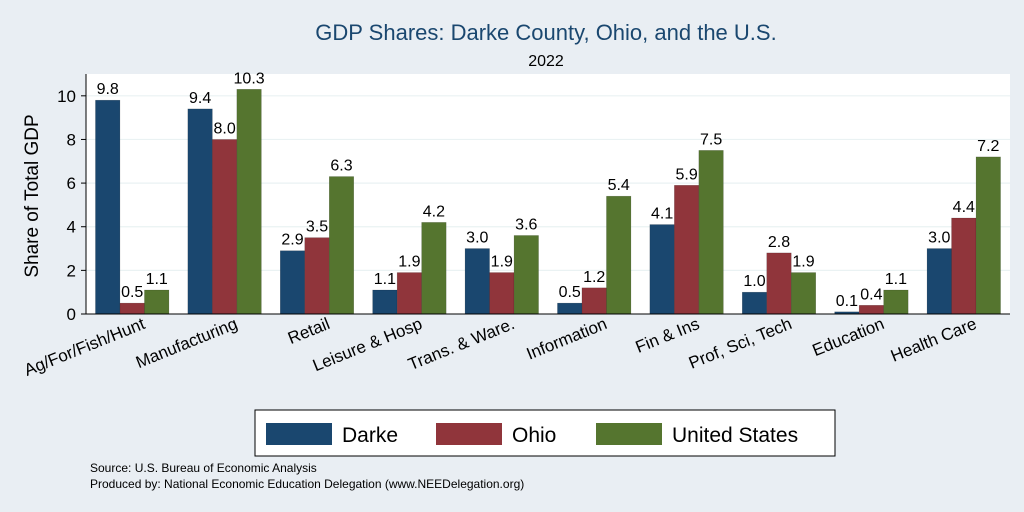 The width and height of the screenshot is (1024, 512). Describe the element at coordinates (71, 227) in the screenshot. I see `y-tick-label: 4` at that location.